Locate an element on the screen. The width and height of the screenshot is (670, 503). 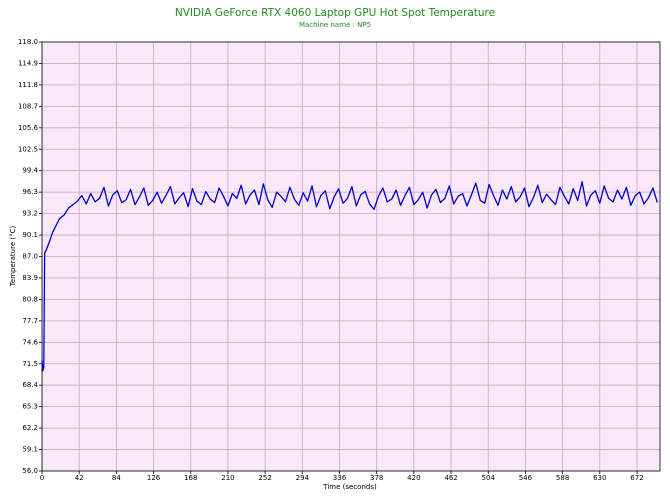
x-tick-label: 294 is located at coordinates (303, 478).